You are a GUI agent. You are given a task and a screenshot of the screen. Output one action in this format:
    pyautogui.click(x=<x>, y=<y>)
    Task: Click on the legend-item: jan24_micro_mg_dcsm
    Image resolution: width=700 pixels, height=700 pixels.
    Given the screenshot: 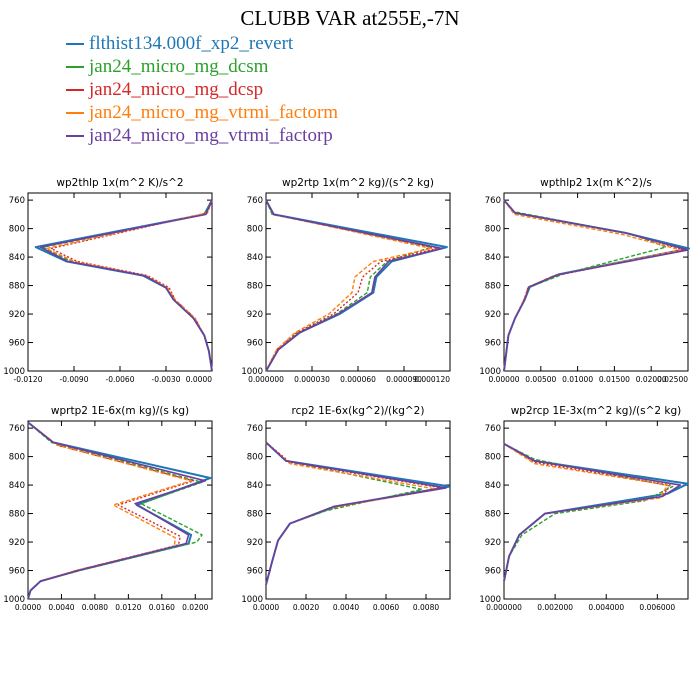 What is the action you would take?
    pyautogui.click(x=202, y=66)
    